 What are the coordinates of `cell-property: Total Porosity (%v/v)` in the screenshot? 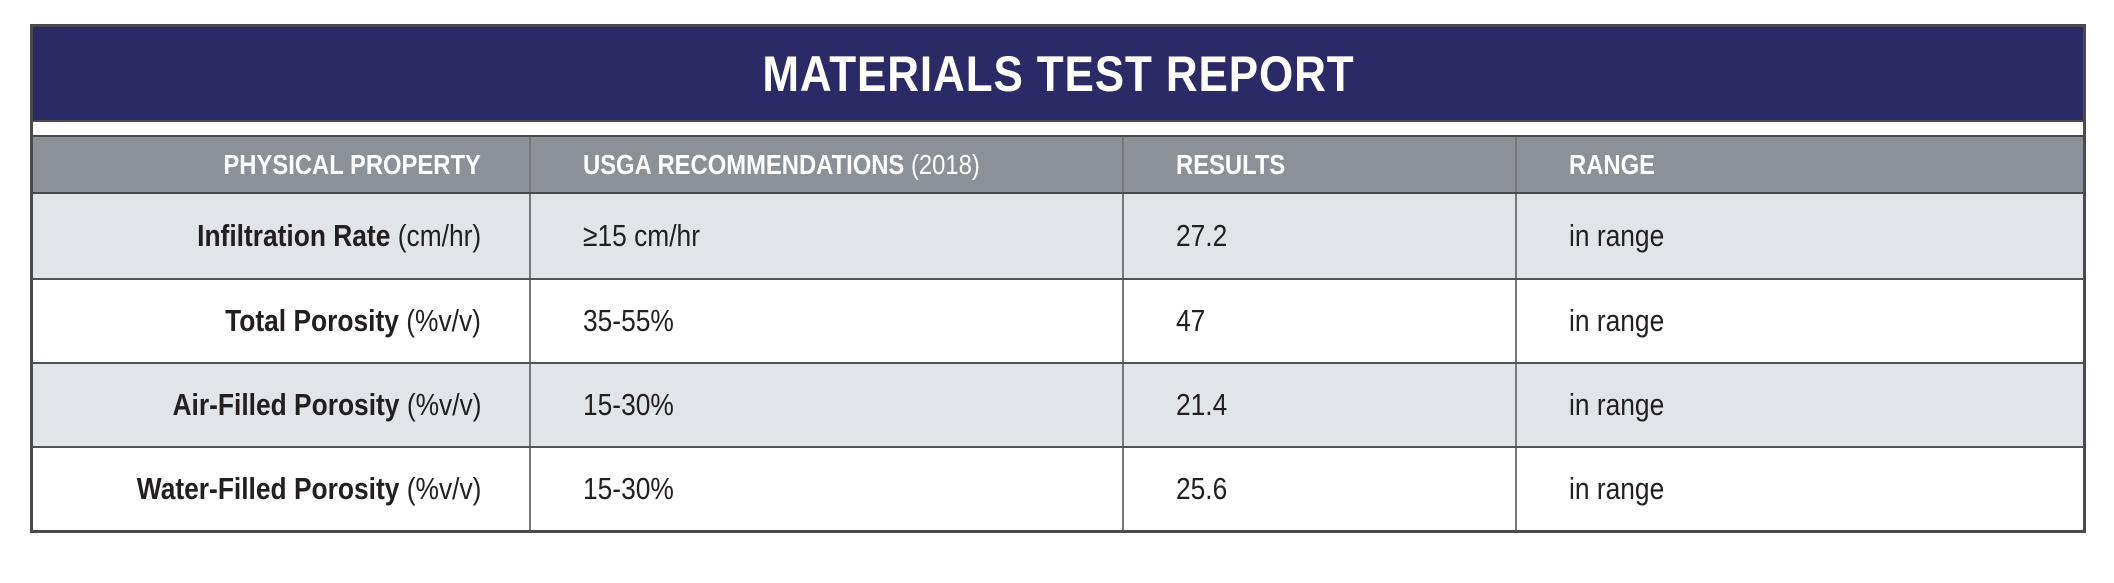 It's located at (281, 321).